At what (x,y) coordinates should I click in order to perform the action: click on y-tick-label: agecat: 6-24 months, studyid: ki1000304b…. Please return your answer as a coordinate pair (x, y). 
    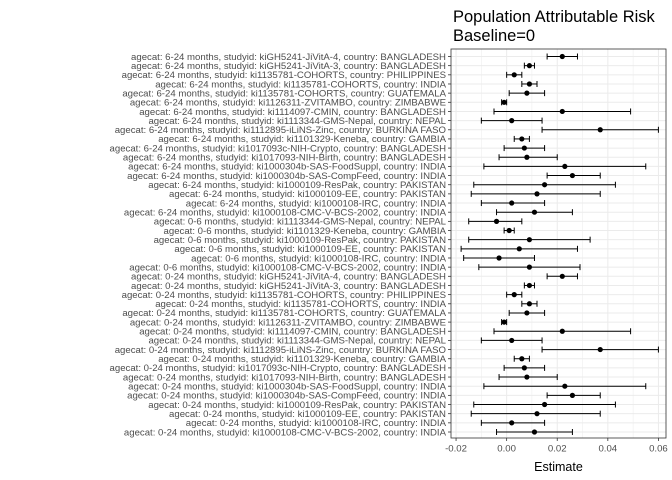
    Looking at the image, I should click on (287, 167).